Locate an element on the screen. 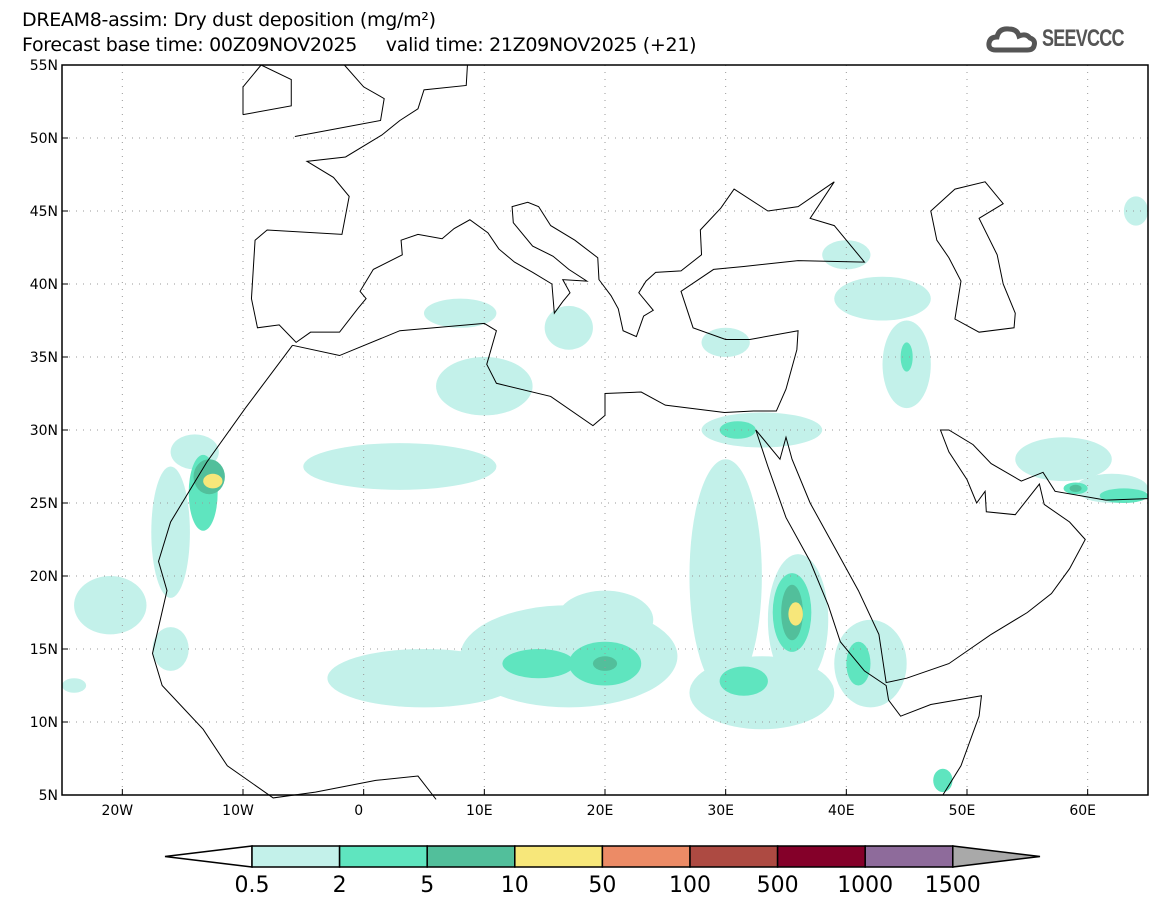 This screenshot has height=907, width=1165. lon-tick-label: 0 is located at coordinates (358, 811).